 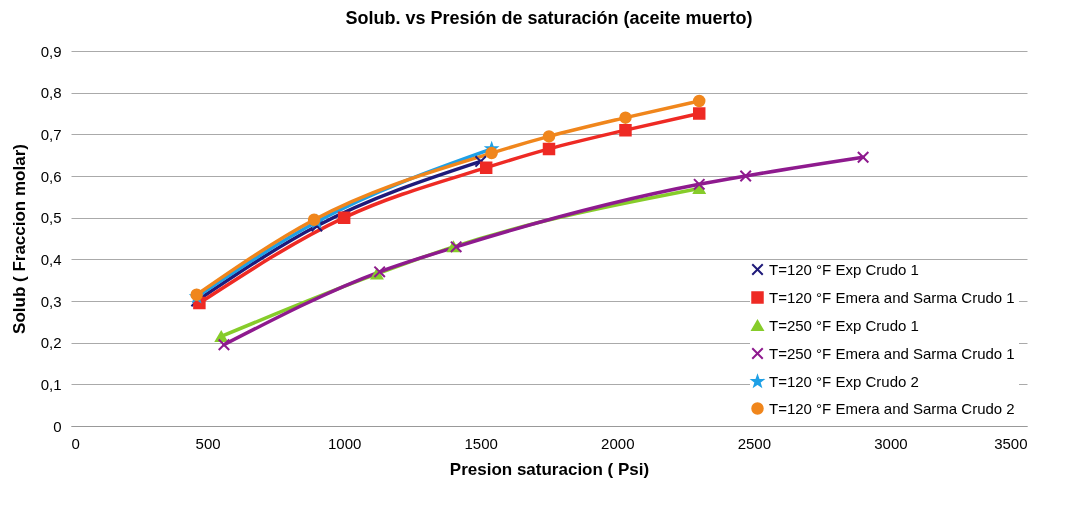 What do you see at coordinates (754, 443) in the screenshot?
I see `x-tick-label: 2500` at bounding box center [754, 443].